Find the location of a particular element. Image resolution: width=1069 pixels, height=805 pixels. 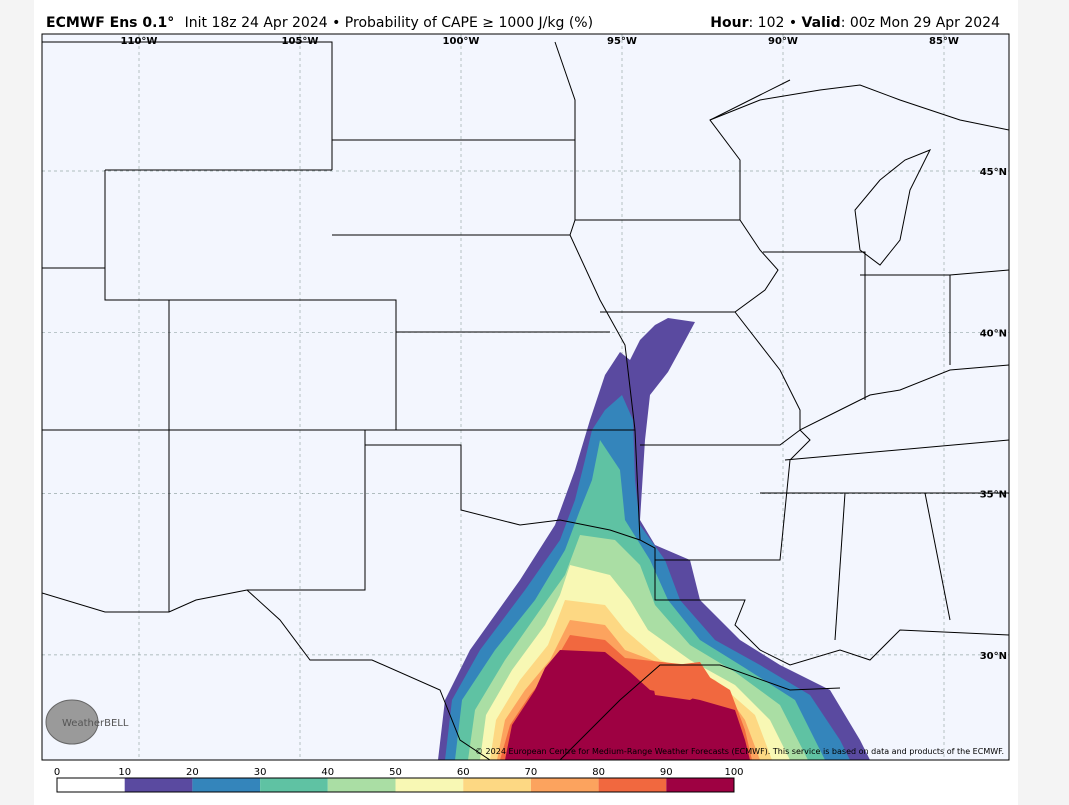

longitude-label: 100°W is located at coordinates (461, 41).